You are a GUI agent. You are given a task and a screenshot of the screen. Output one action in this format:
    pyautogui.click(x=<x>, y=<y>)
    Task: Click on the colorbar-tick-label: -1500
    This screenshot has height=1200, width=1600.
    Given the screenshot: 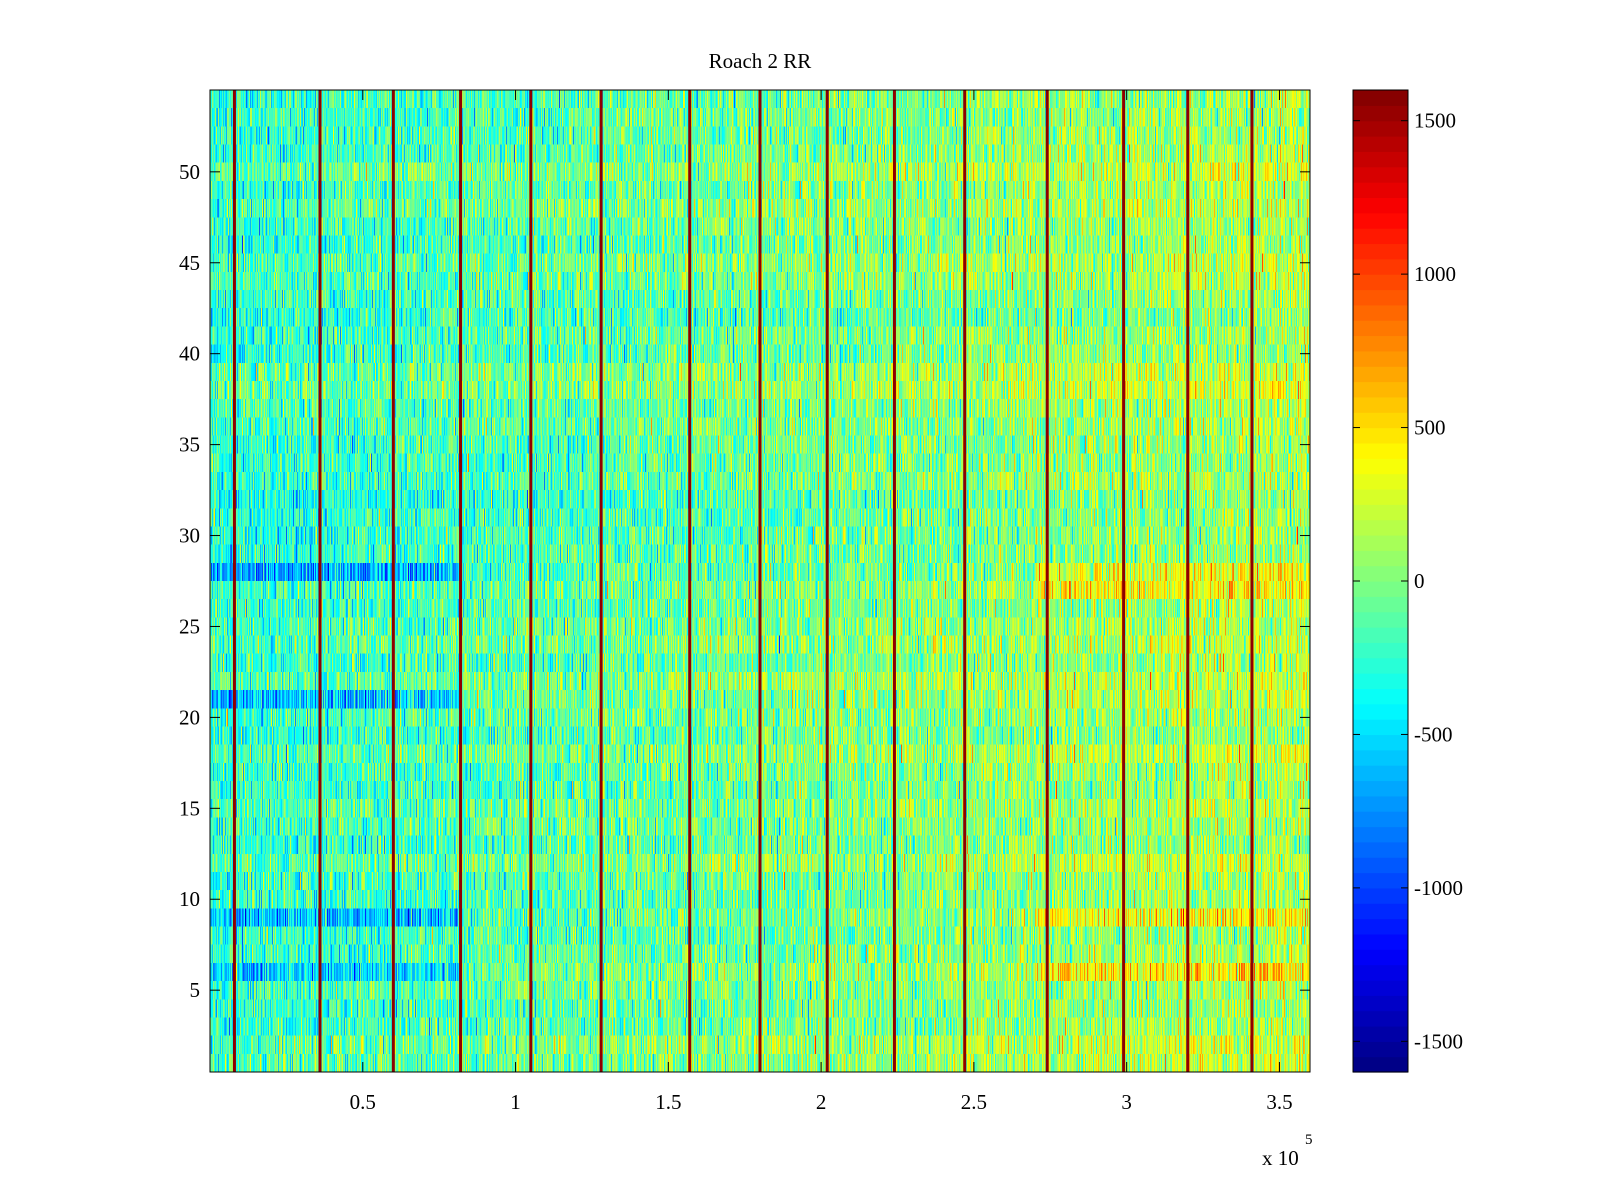 What is the action you would take?
    pyautogui.click(x=1438, y=1041)
    